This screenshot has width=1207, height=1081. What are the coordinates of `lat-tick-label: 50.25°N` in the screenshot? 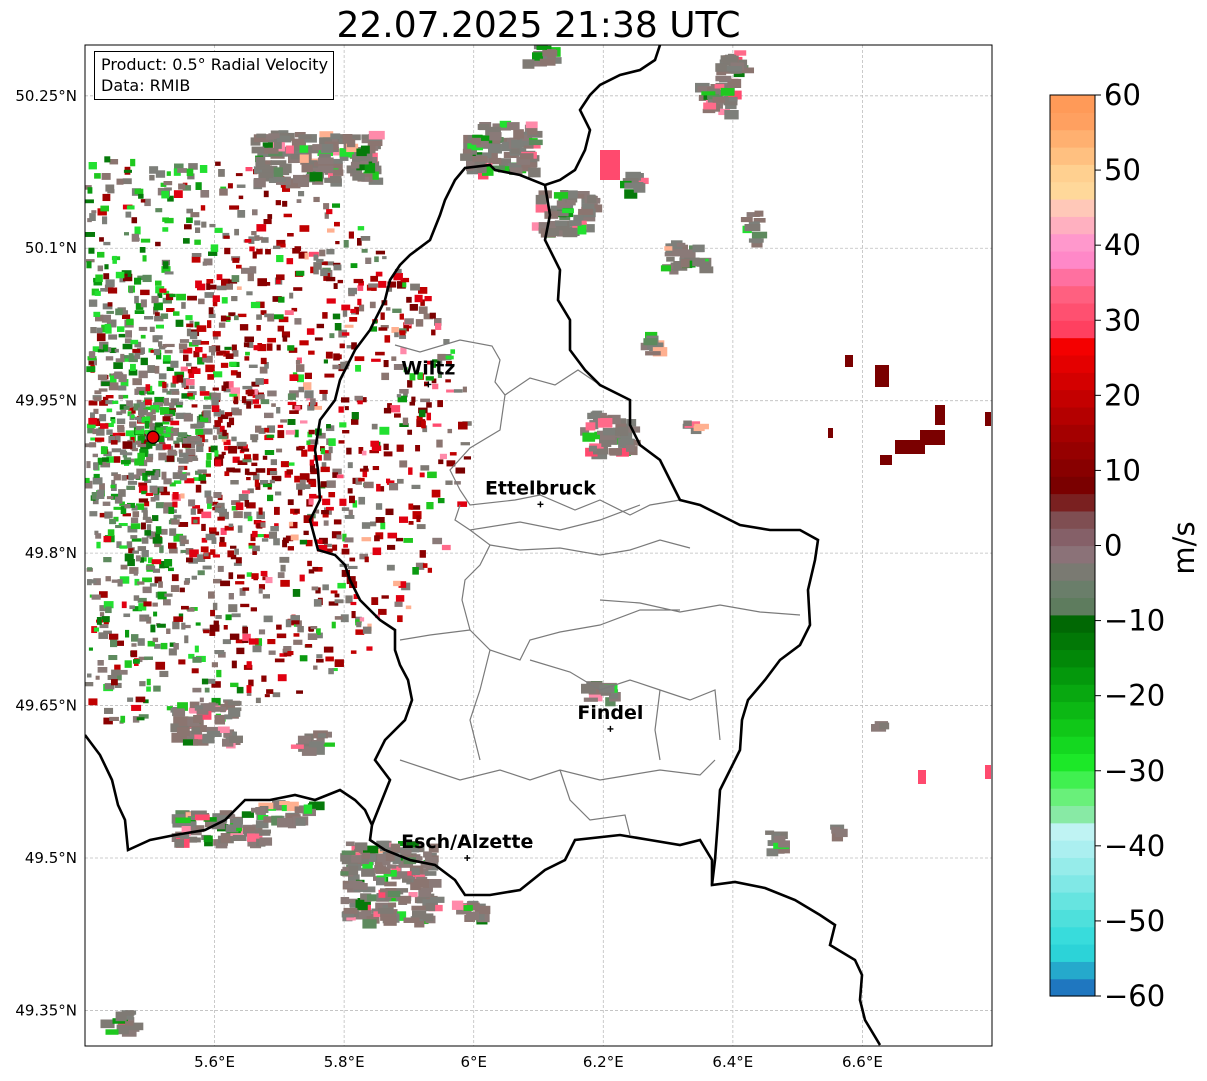 It's located at (46, 96).